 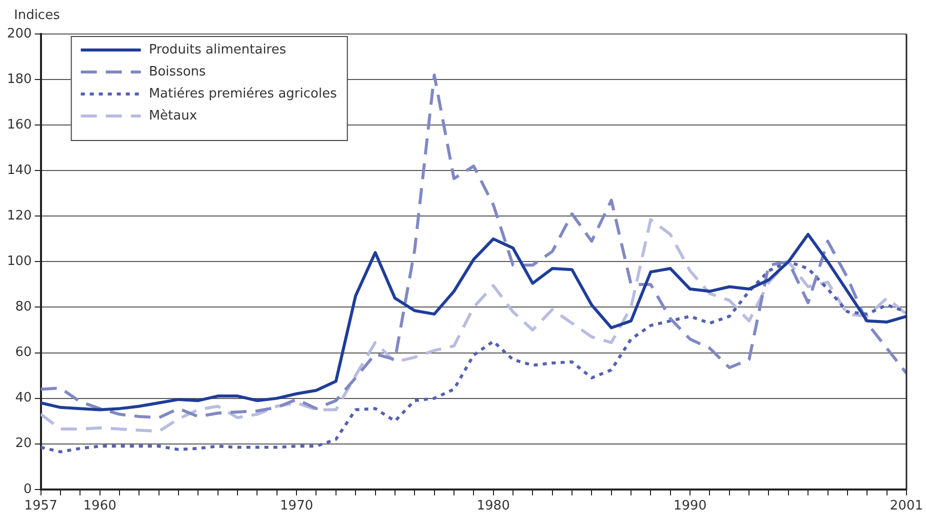 I want to click on y-tick-label: 200, so click(x=19, y=34).